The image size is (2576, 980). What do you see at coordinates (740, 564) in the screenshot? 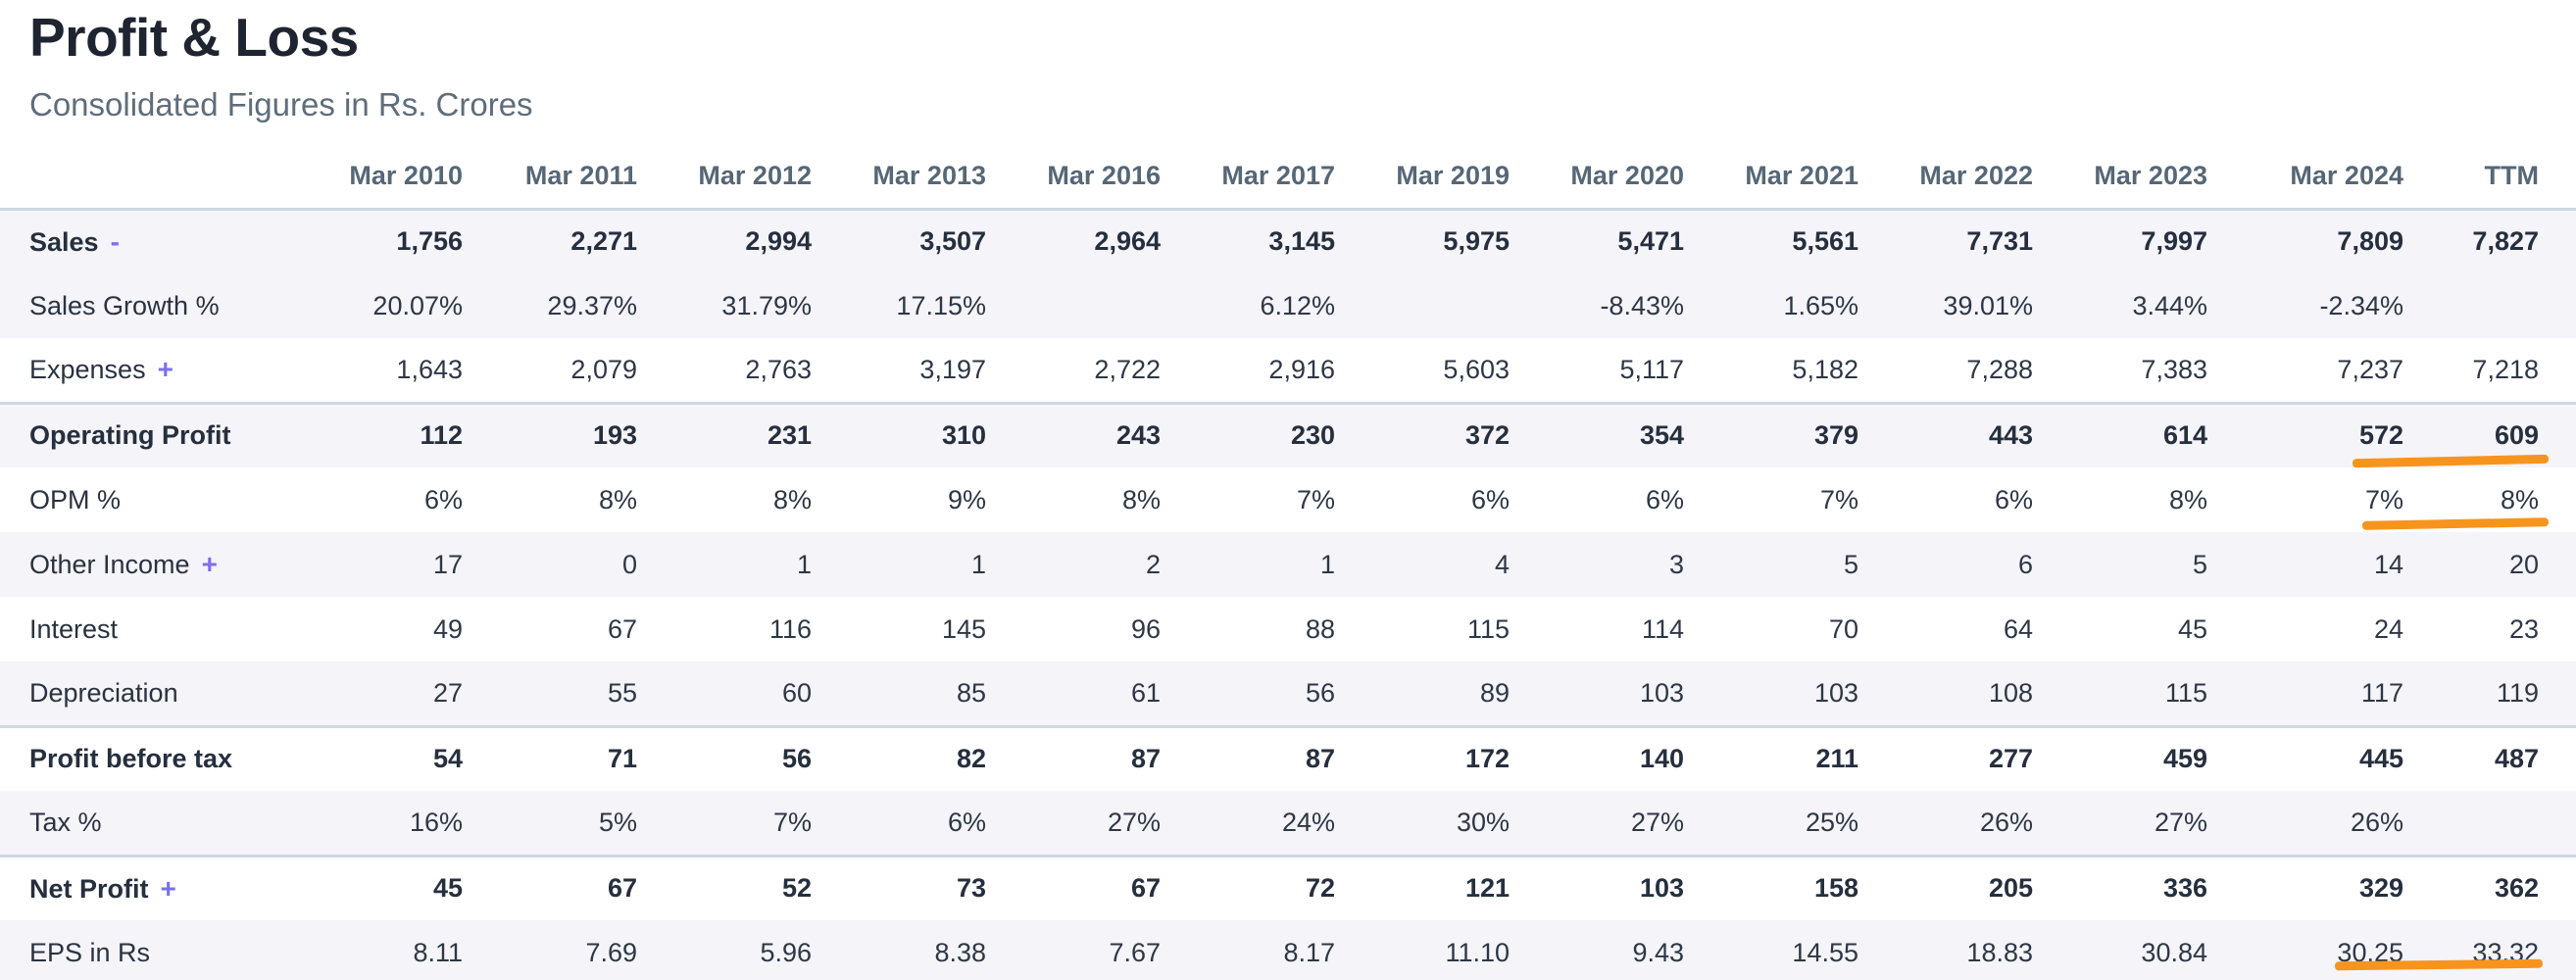
I see `cell-other-income-mar-2012: 1` at bounding box center [740, 564].